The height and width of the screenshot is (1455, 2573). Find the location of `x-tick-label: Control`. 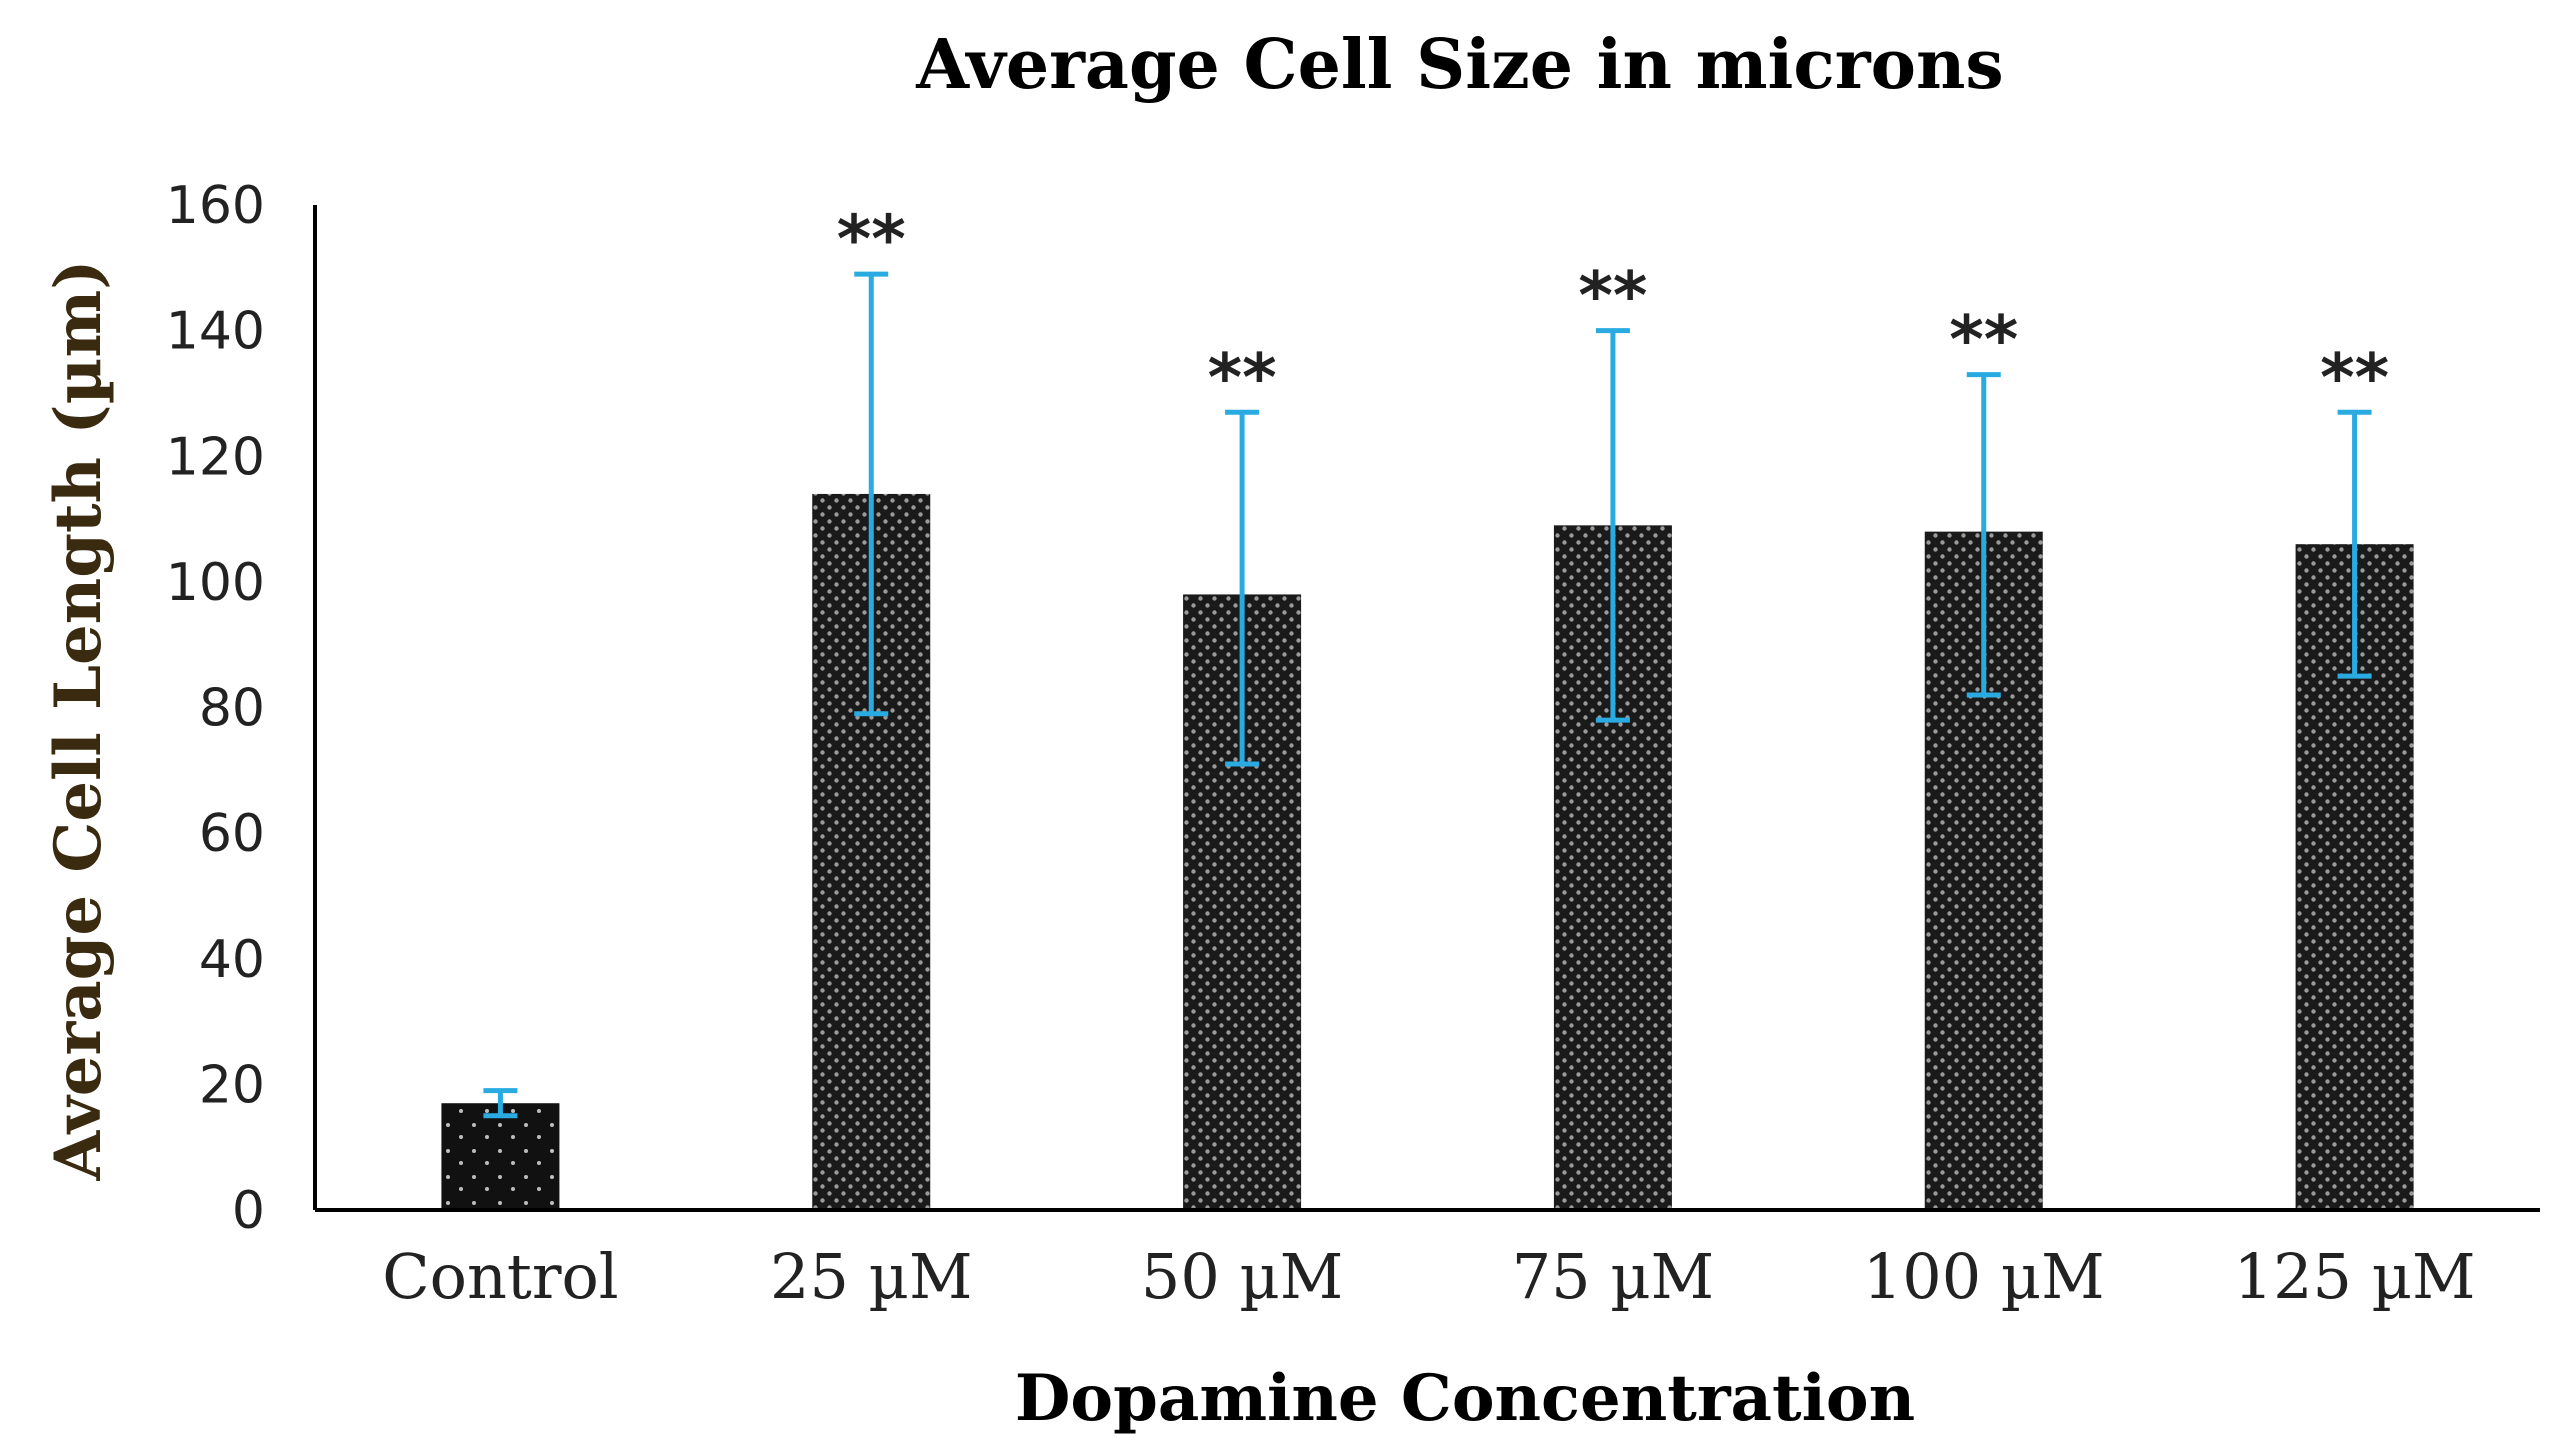

x-tick-label: Control is located at coordinates (500, 1276).